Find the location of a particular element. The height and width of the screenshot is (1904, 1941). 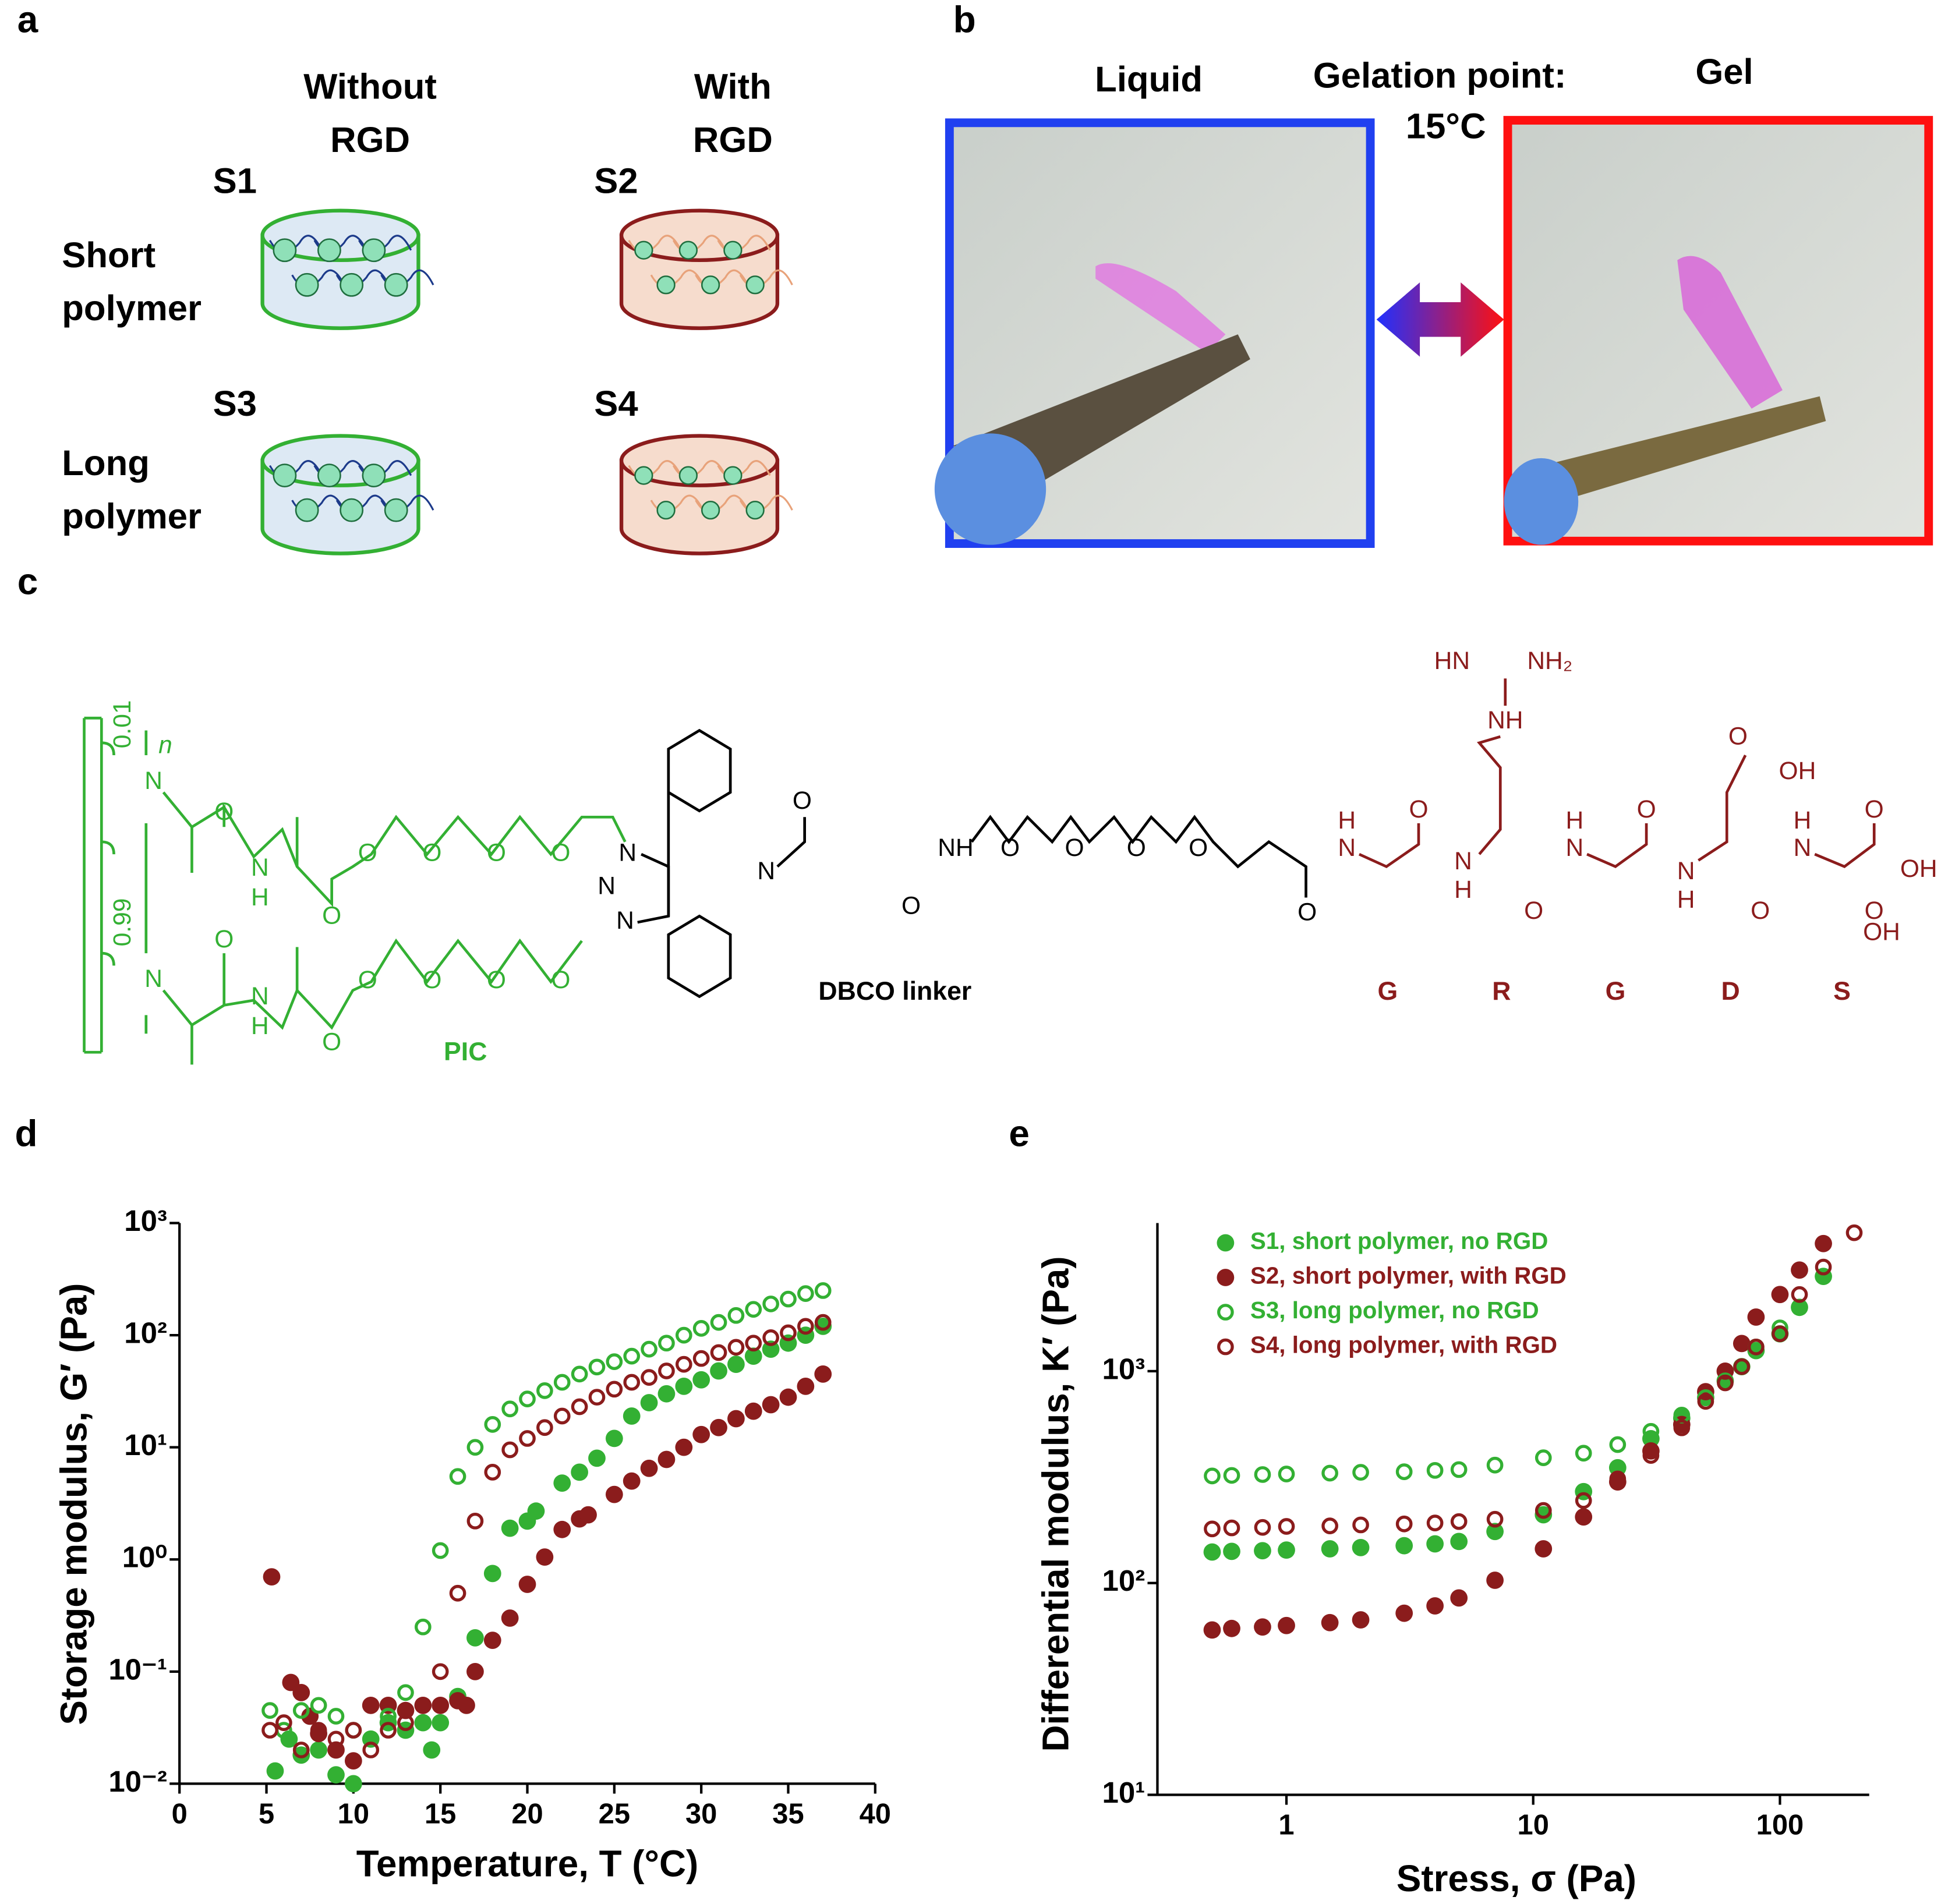

residue-label: D is located at coordinates (1730, 991).